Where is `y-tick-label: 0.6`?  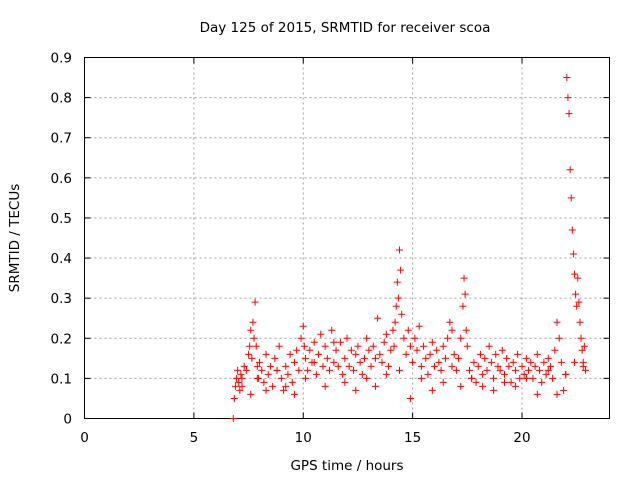 y-tick-label: 0.6 is located at coordinates (61, 179).